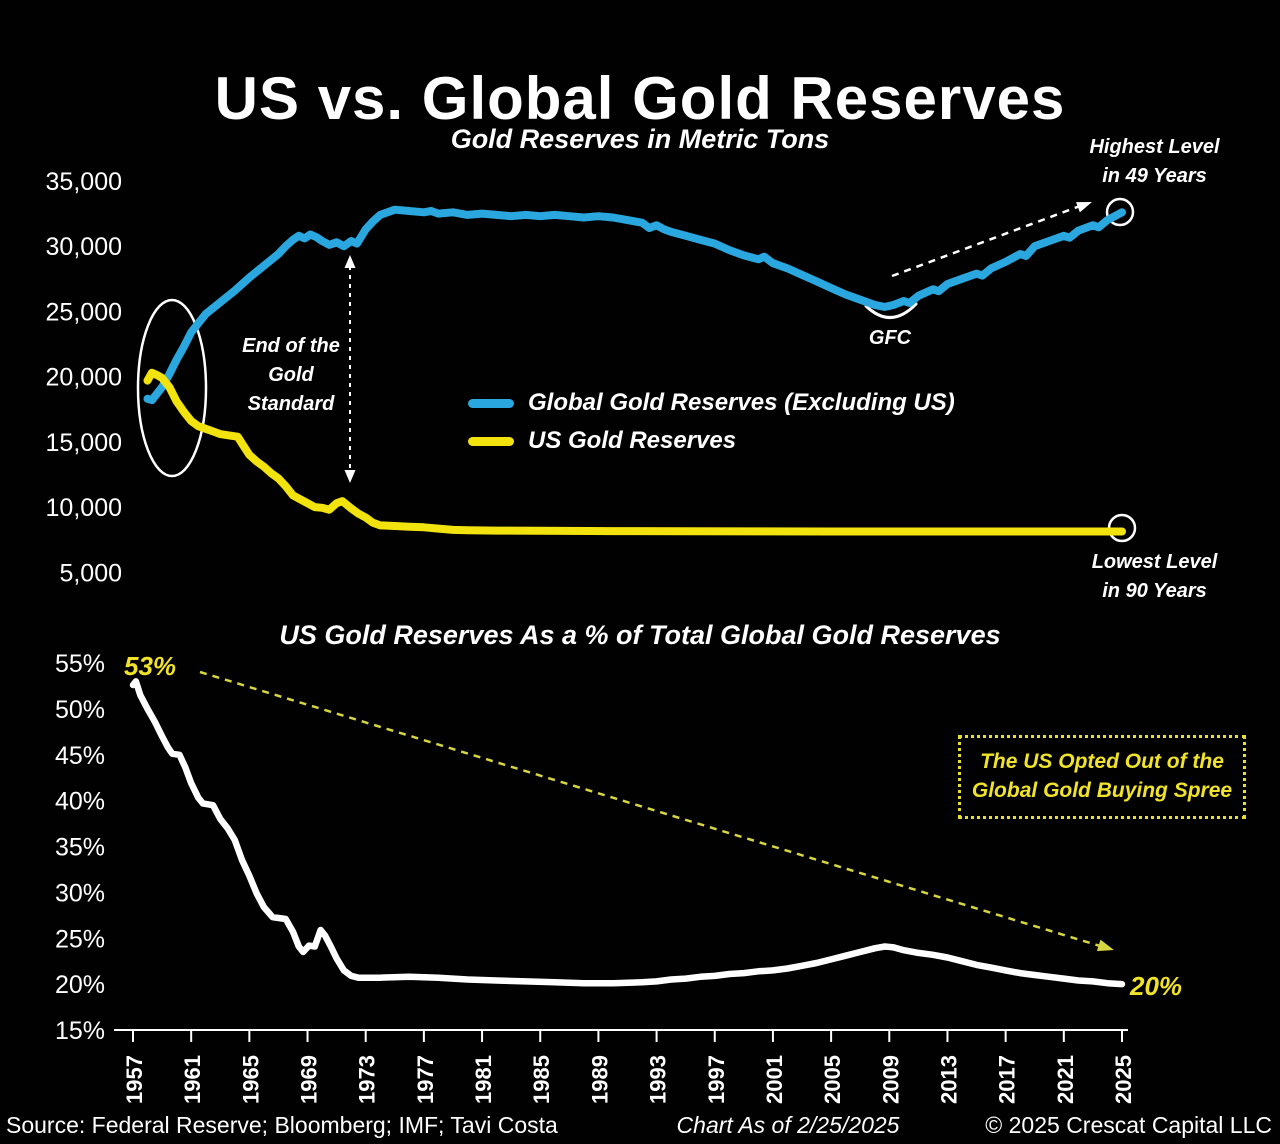 The height and width of the screenshot is (1144, 1280). I want to click on declining-share-arrow-head-icon, so click(1105, 945).